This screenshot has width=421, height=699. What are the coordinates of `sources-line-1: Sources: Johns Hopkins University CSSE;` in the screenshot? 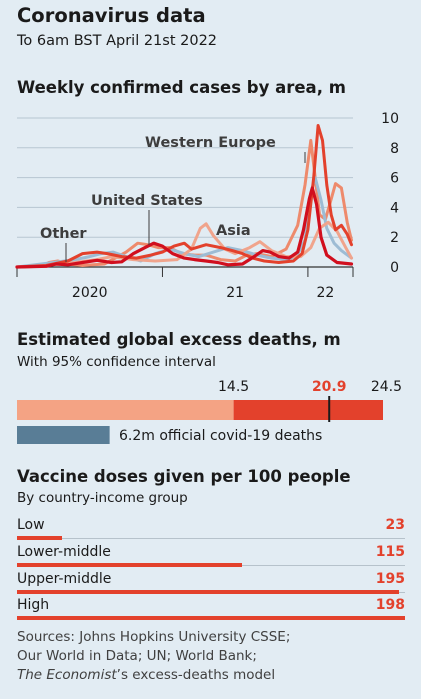 It's located at (154, 637).